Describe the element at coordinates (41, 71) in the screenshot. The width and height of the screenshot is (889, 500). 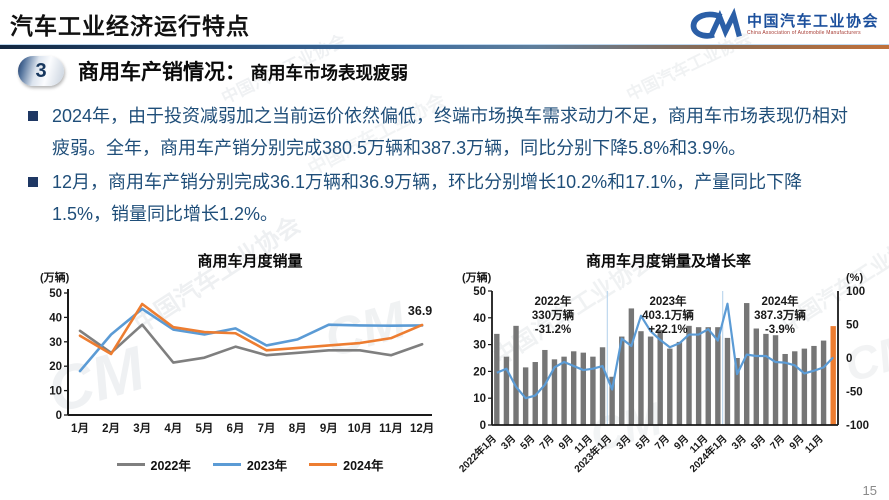
I see `section-number-badge: 3` at that location.